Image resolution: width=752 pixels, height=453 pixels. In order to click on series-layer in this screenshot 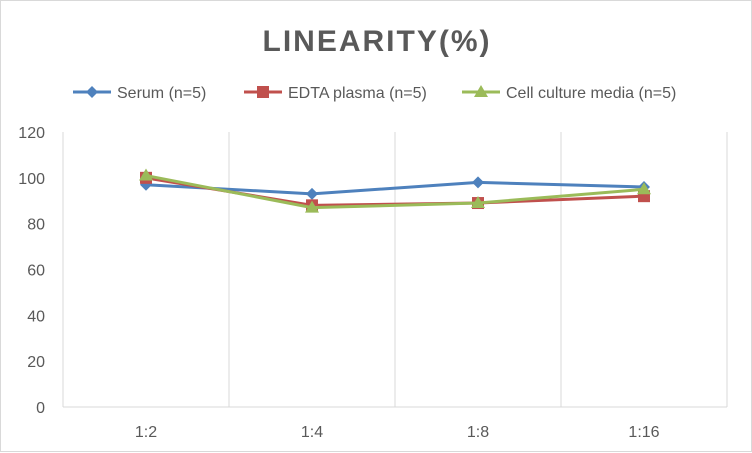, I will do `click(395, 190)`.